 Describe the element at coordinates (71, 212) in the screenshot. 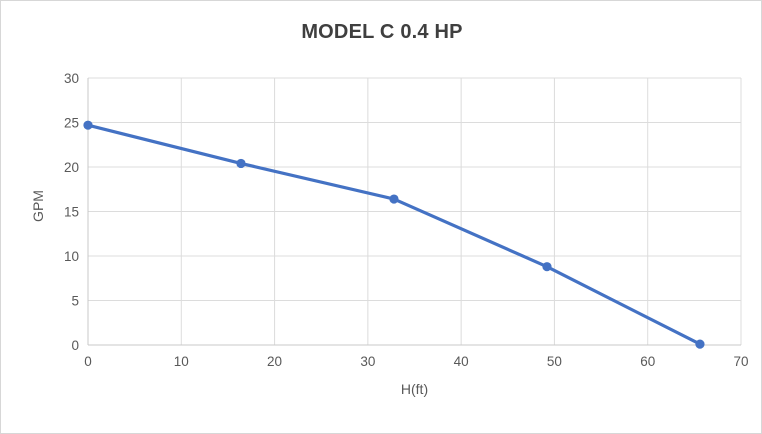

I see `y-tick-label: 15` at that location.